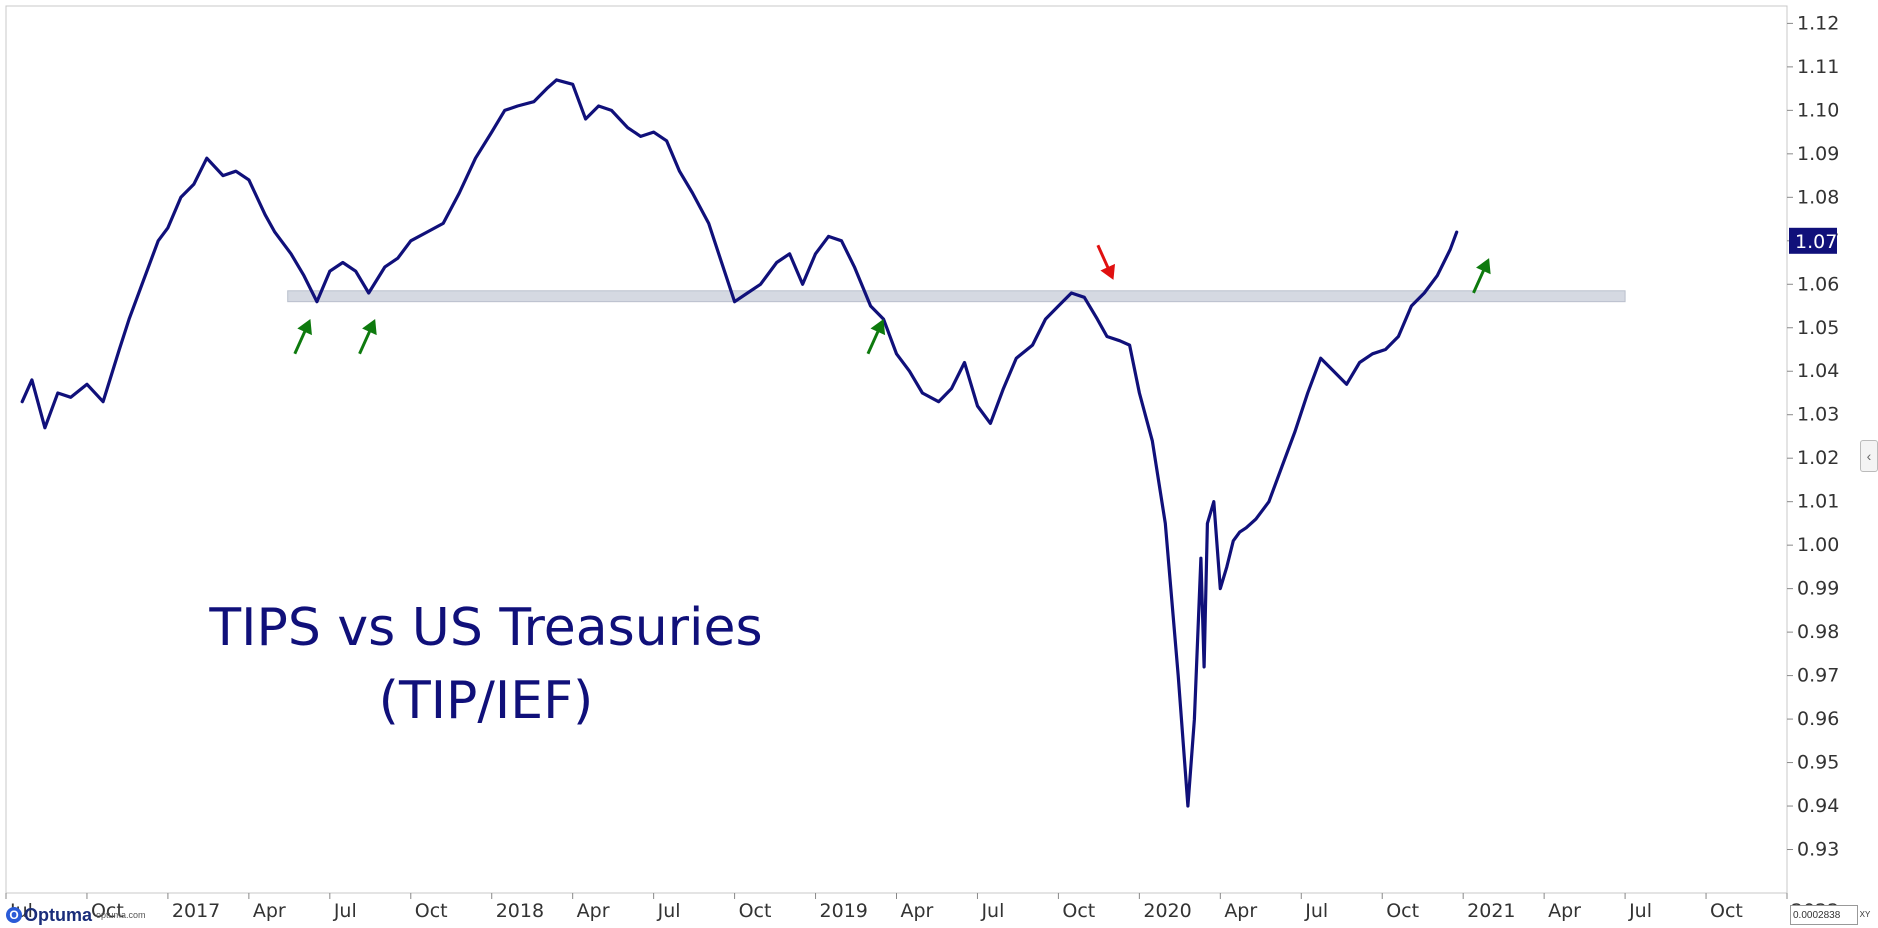 Image resolution: width=1878 pixels, height=928 pixels. Describe the element at coordinates (58, 914) in the screenshot. I see `brand-name: Optuma` at that location.